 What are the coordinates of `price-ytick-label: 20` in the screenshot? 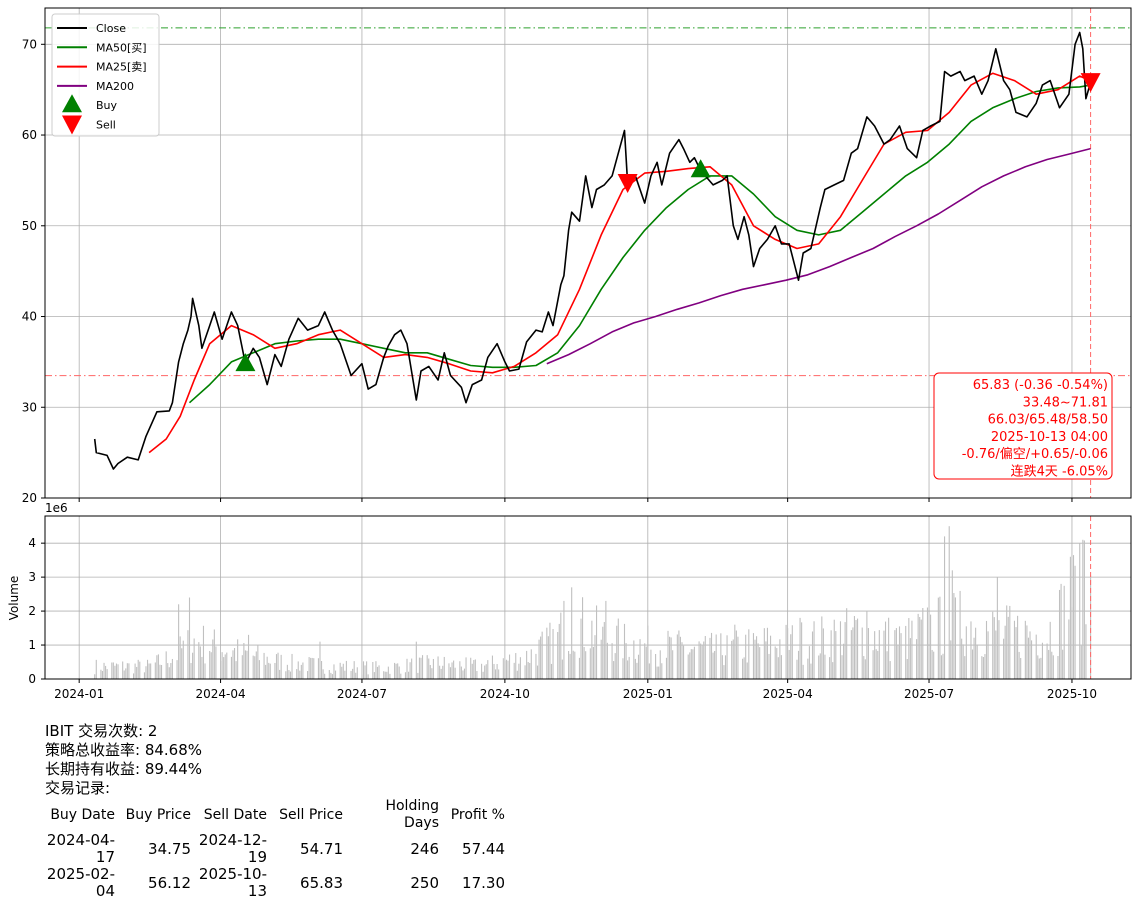 It's located at (29, 498).